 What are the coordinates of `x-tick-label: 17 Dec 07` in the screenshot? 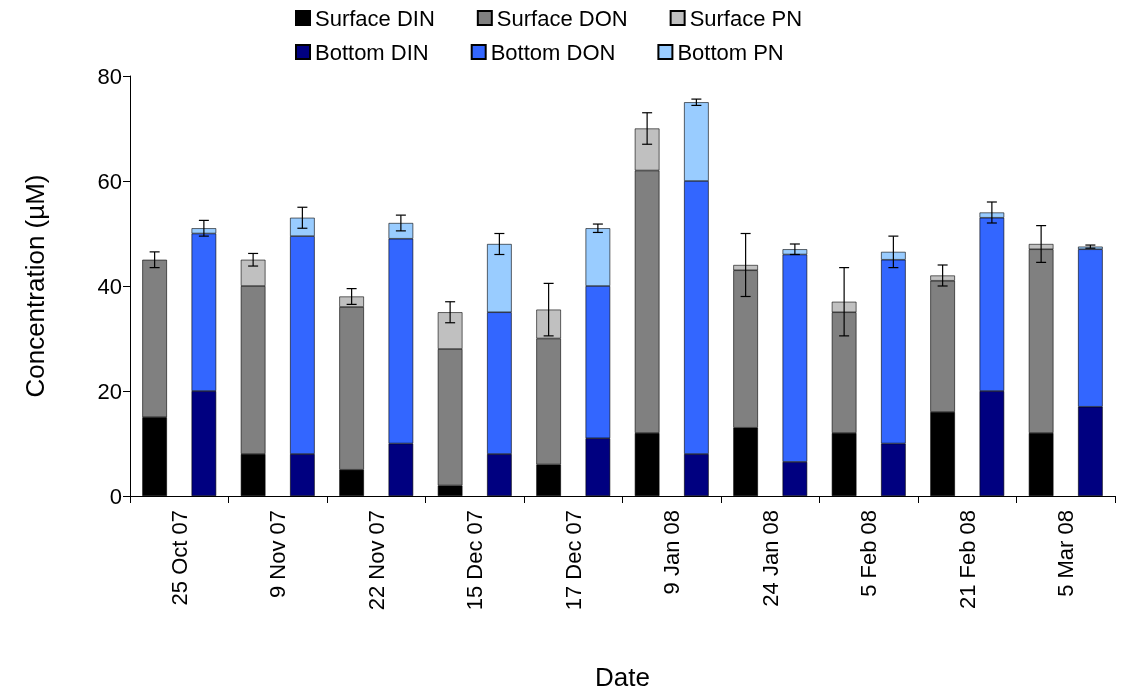 It's located at (573, 560).